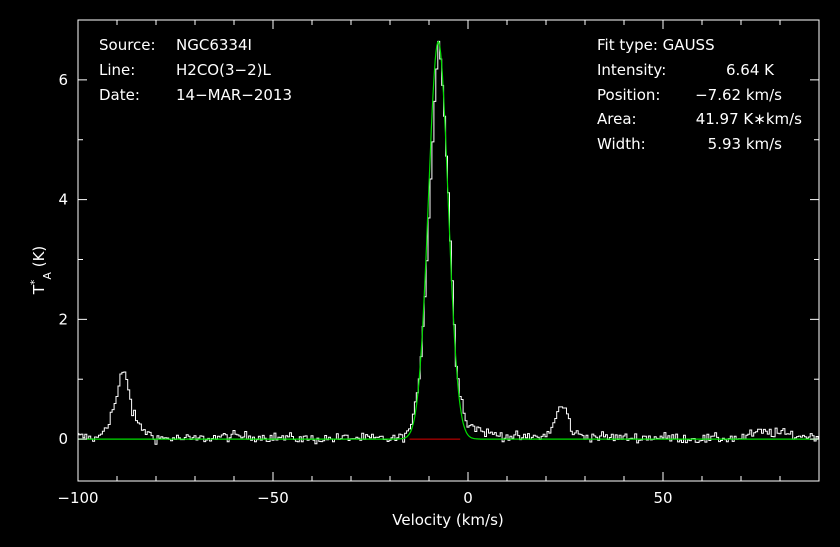 The width and height of the screenshot is (840, 547). What do you see at coordinates (750, 70) in the screenshot?
I see `intensity-value: 6.64 K` at bounding box center [750, 70].